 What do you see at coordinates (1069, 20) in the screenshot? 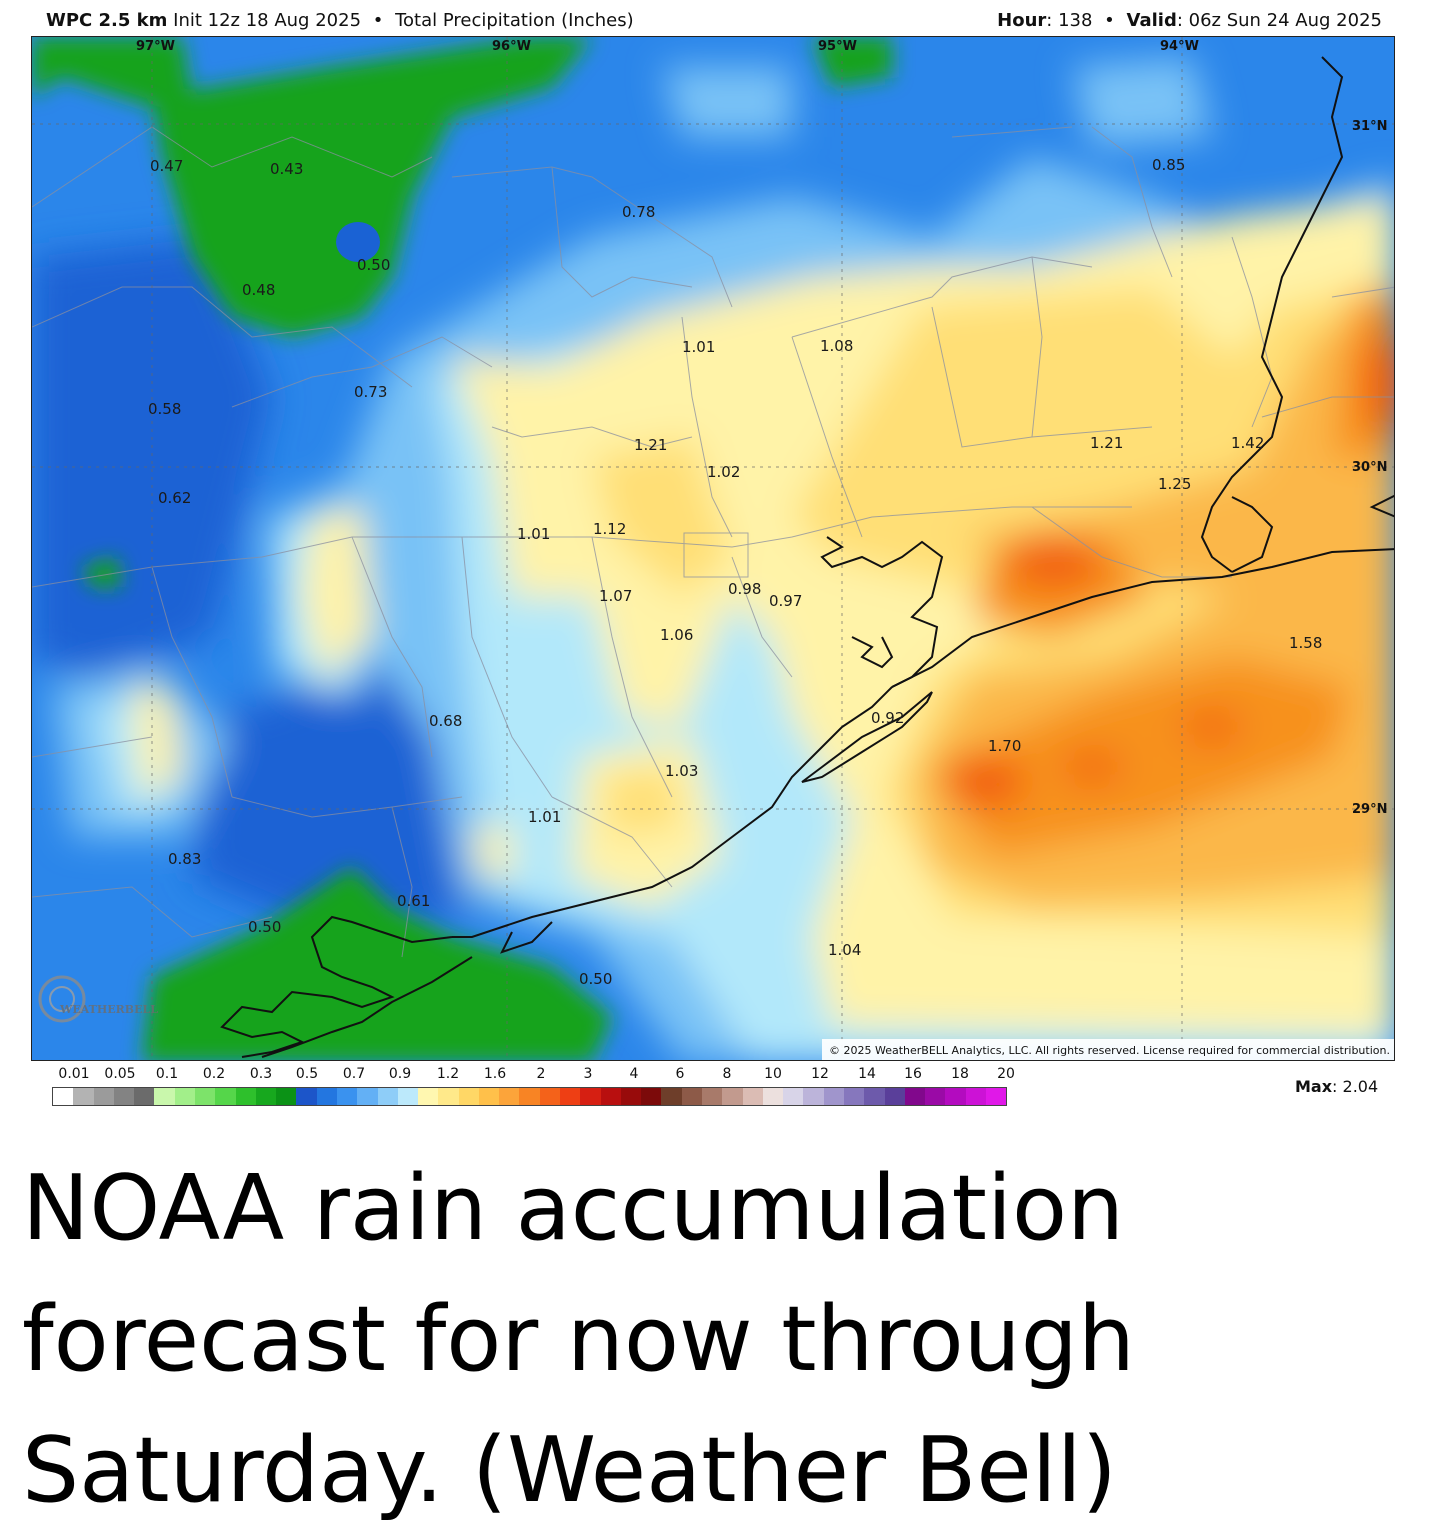
I see `hour-value: : 138` at bounding box center [1069, 20].